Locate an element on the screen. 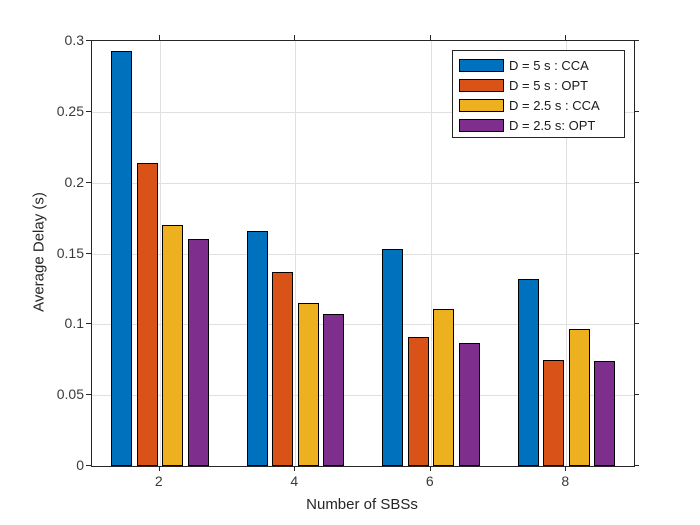 This screenshot has height=525, width=700. y-tick-label: 0.2 is located at coordinates (74, 181).